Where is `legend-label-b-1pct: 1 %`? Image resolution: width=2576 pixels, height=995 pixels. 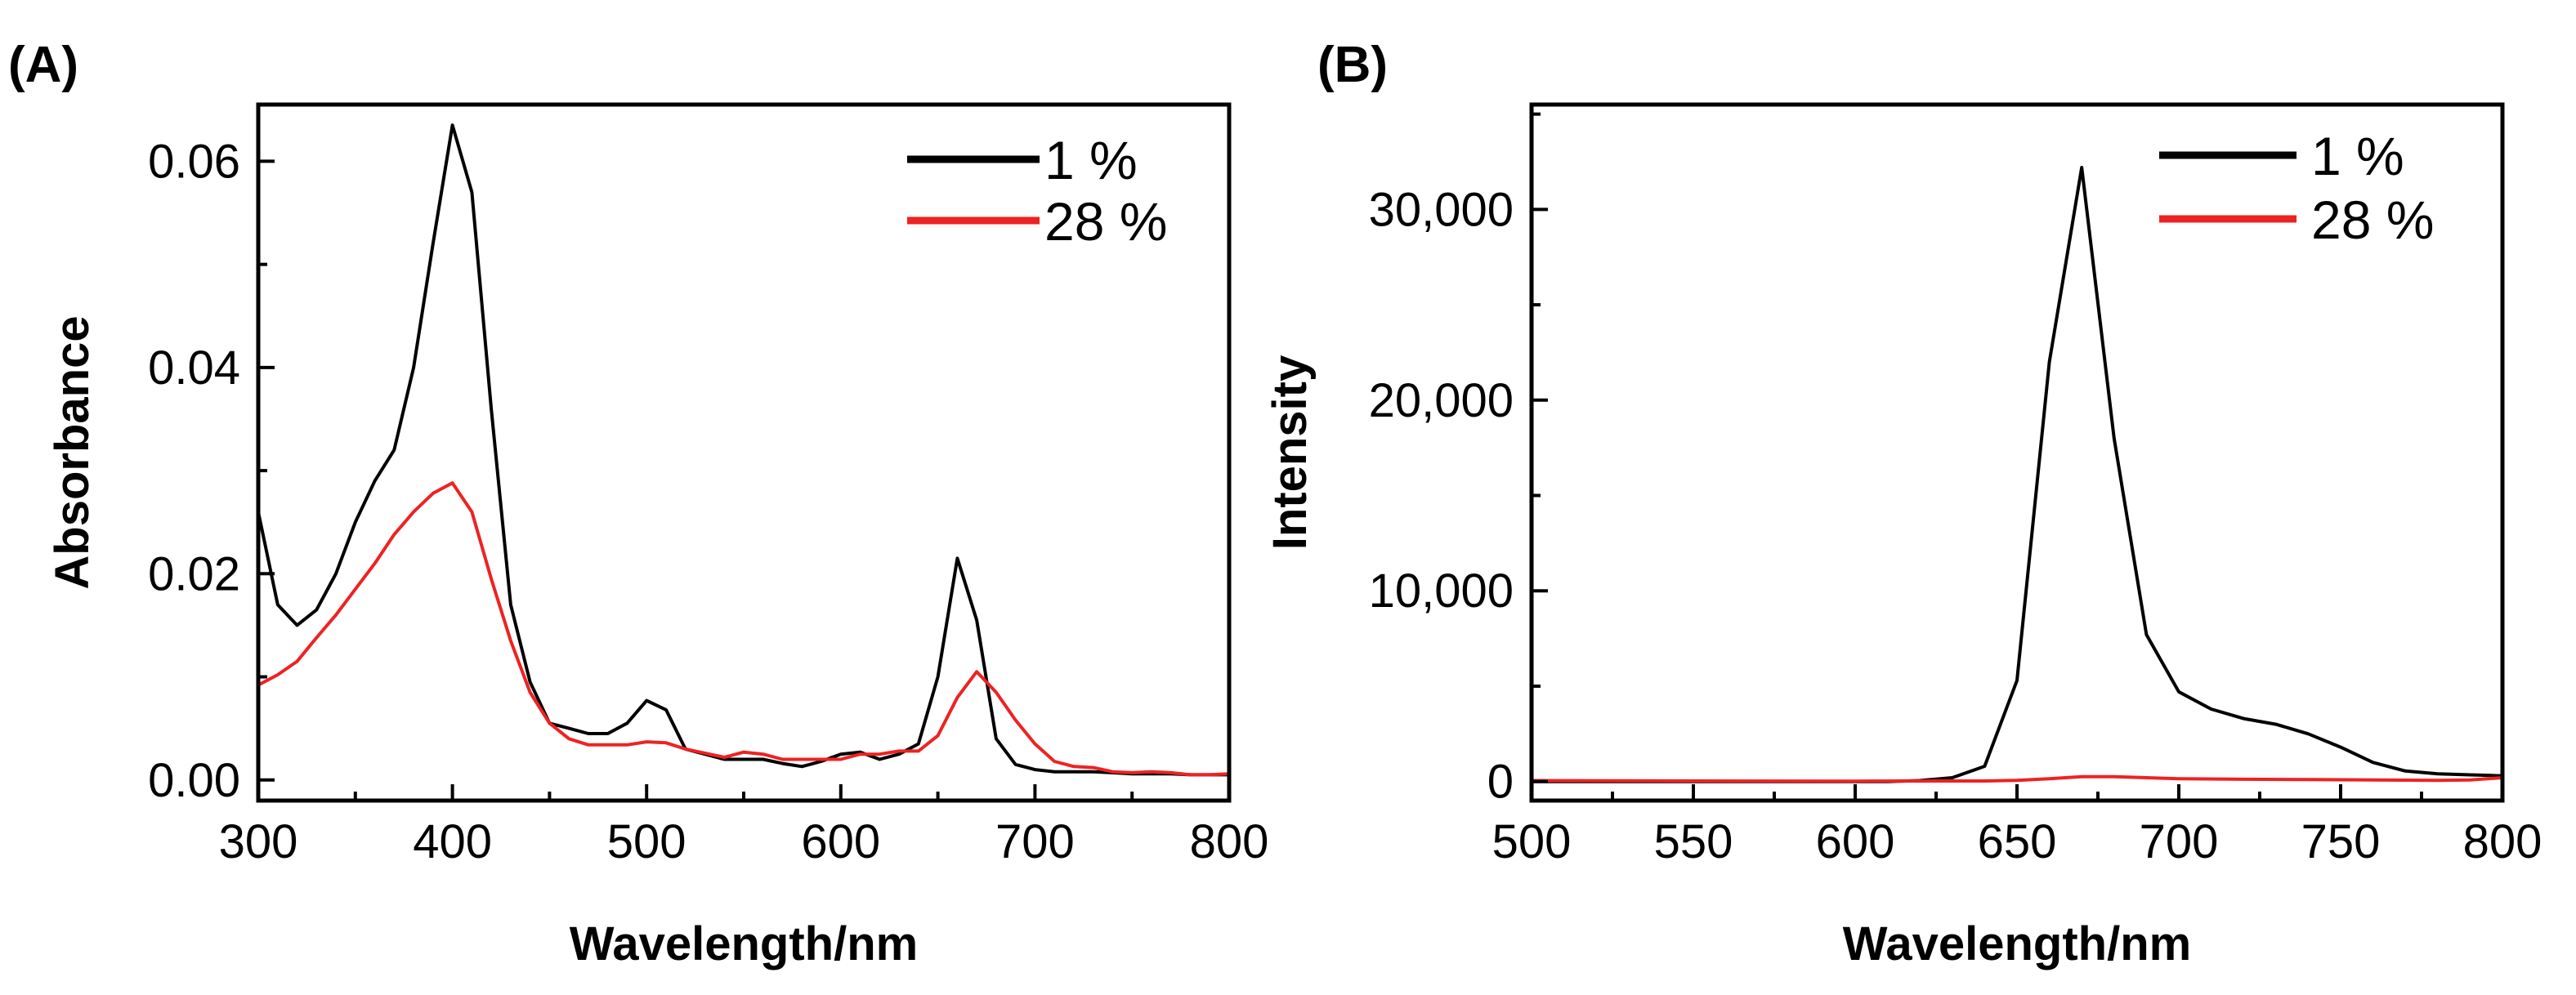 legend-label-b-1pct: 1 % is located at coordinates (2357, 156).